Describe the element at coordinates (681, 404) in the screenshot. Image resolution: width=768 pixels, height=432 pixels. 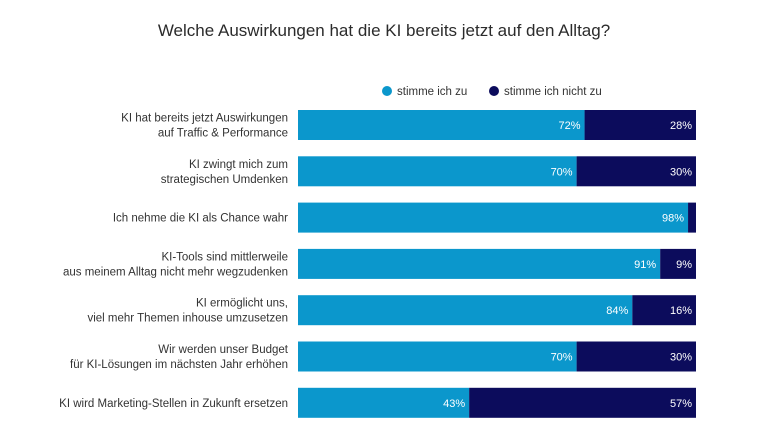
I see `data-label: 57%` at that location.